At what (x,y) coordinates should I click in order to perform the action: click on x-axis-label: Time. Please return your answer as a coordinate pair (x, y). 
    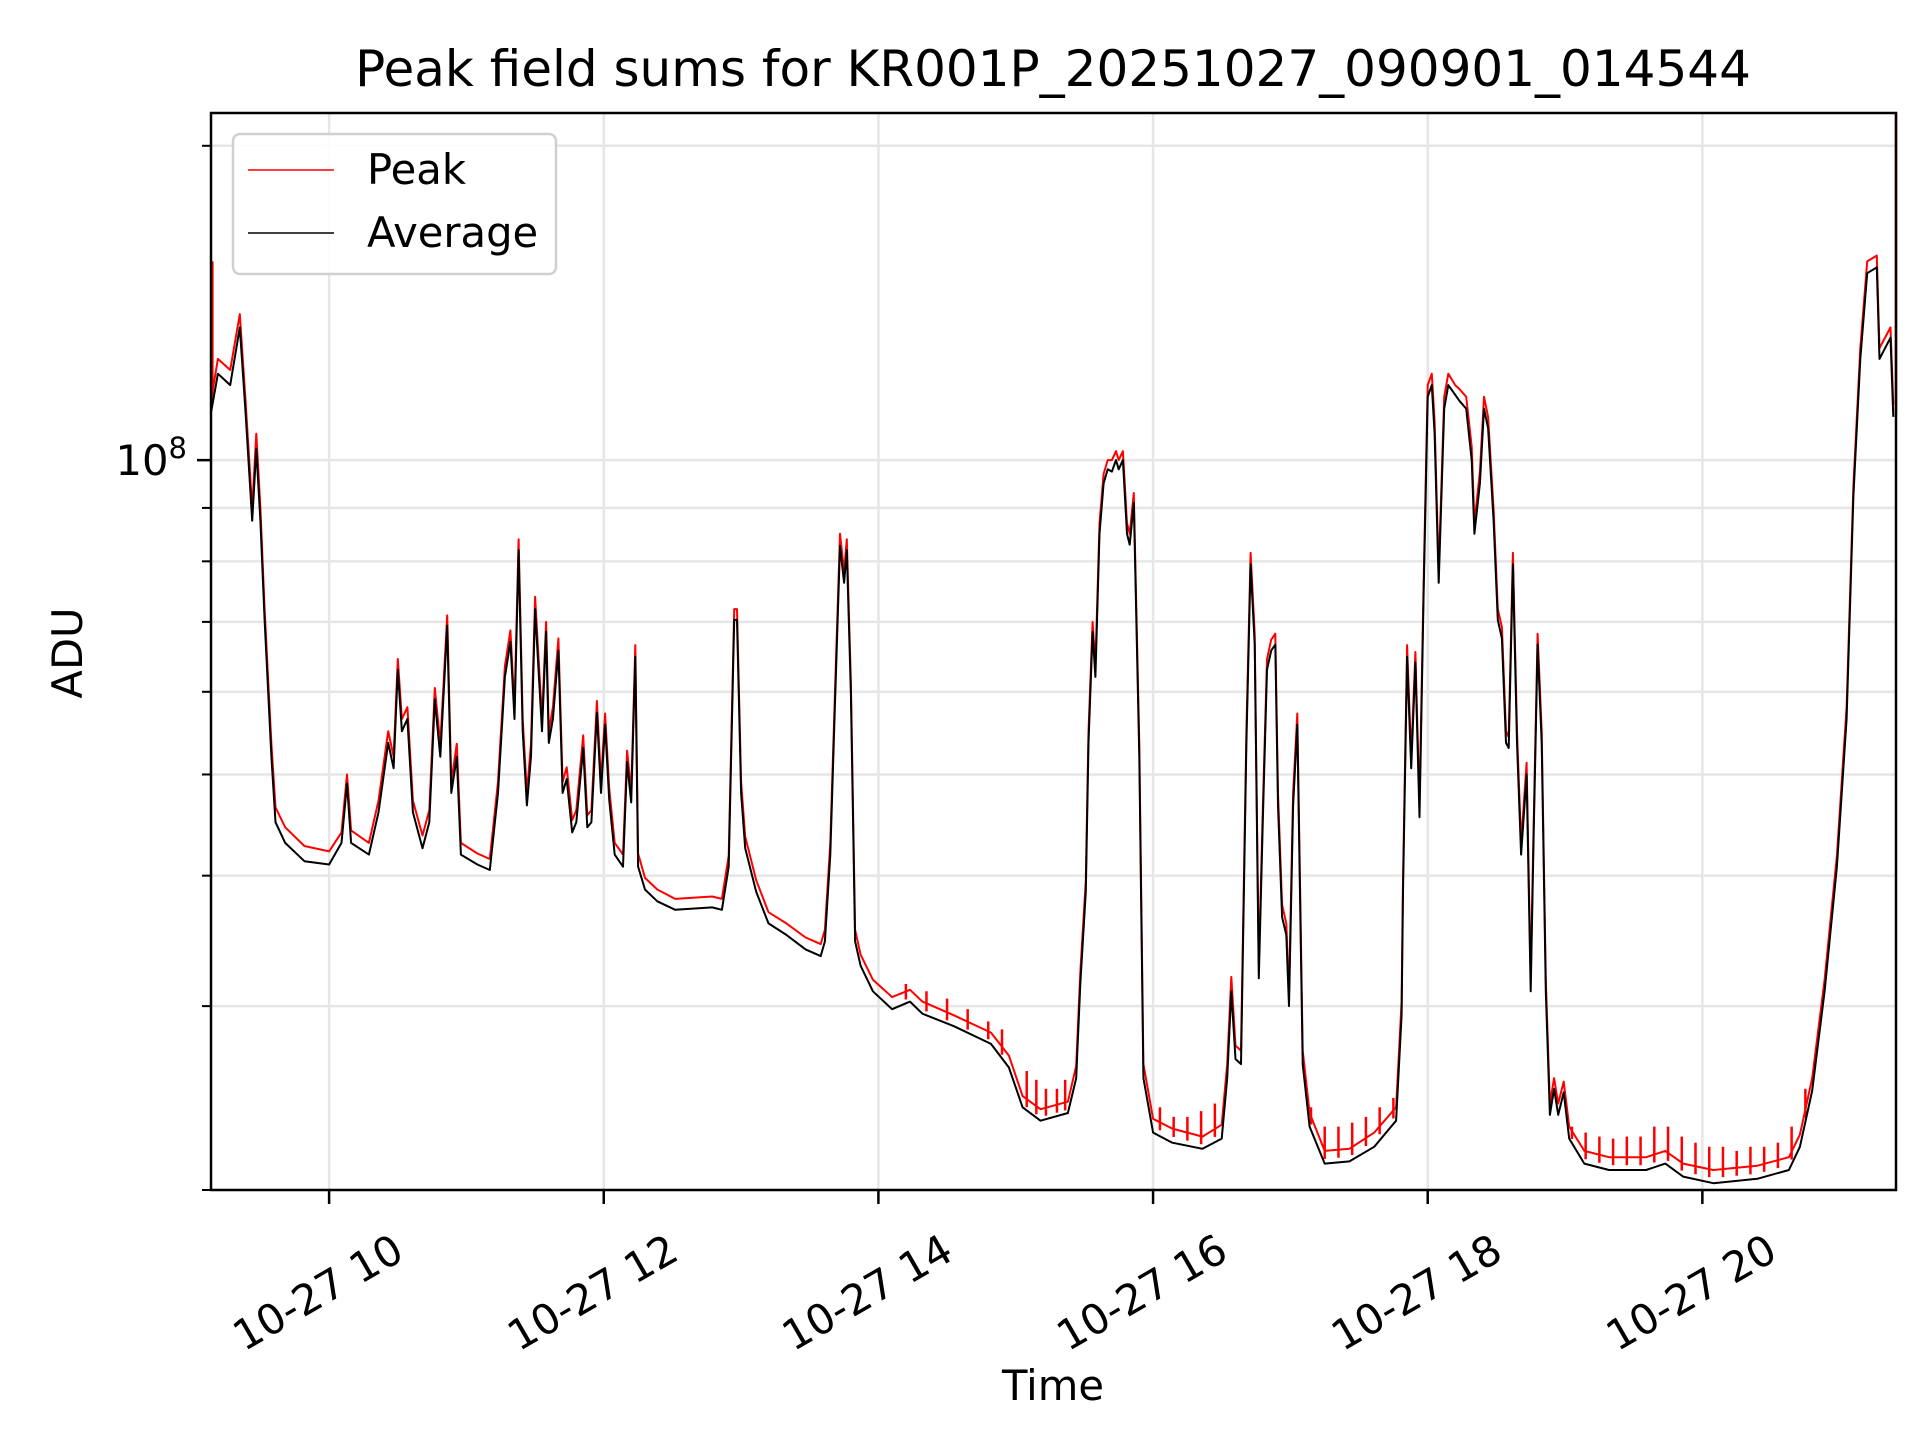
    Looking at the image, I should click on (1052, 1385).